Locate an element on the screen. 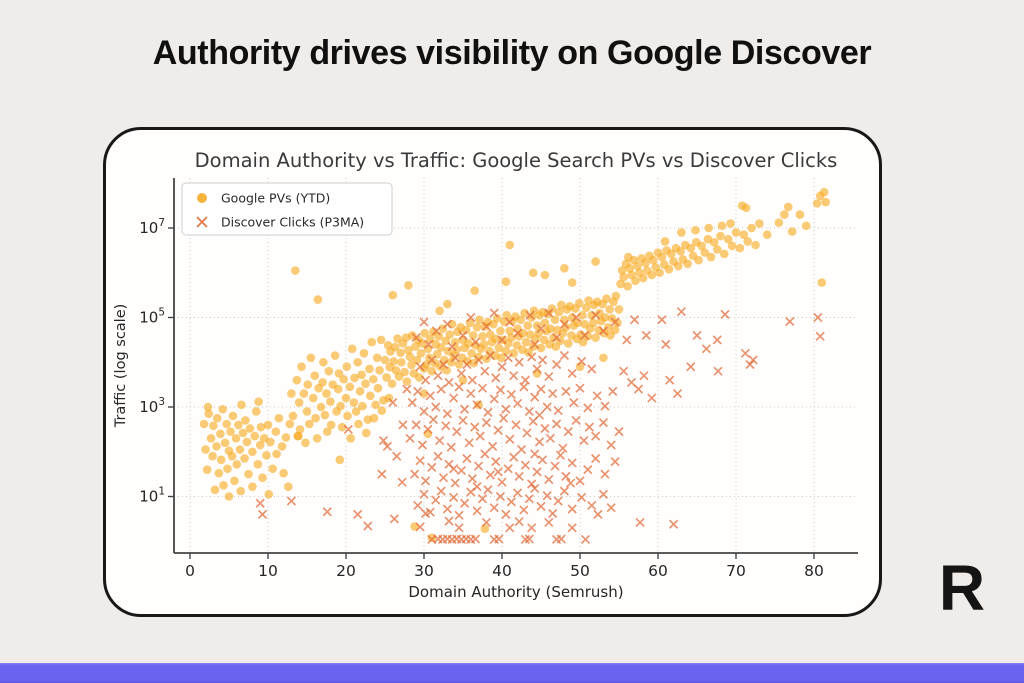 The width and height of the screenshot is (1024, 683). y-tick-label: 10⁵ is located at coordinates (152, 317).